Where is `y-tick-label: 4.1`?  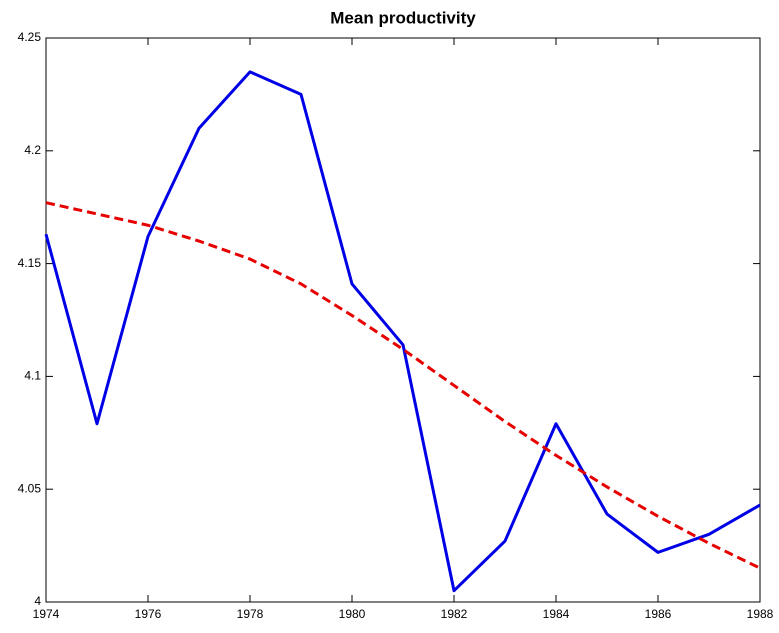
y-tick-label: 4.1 is located at coordinates (32, 376).